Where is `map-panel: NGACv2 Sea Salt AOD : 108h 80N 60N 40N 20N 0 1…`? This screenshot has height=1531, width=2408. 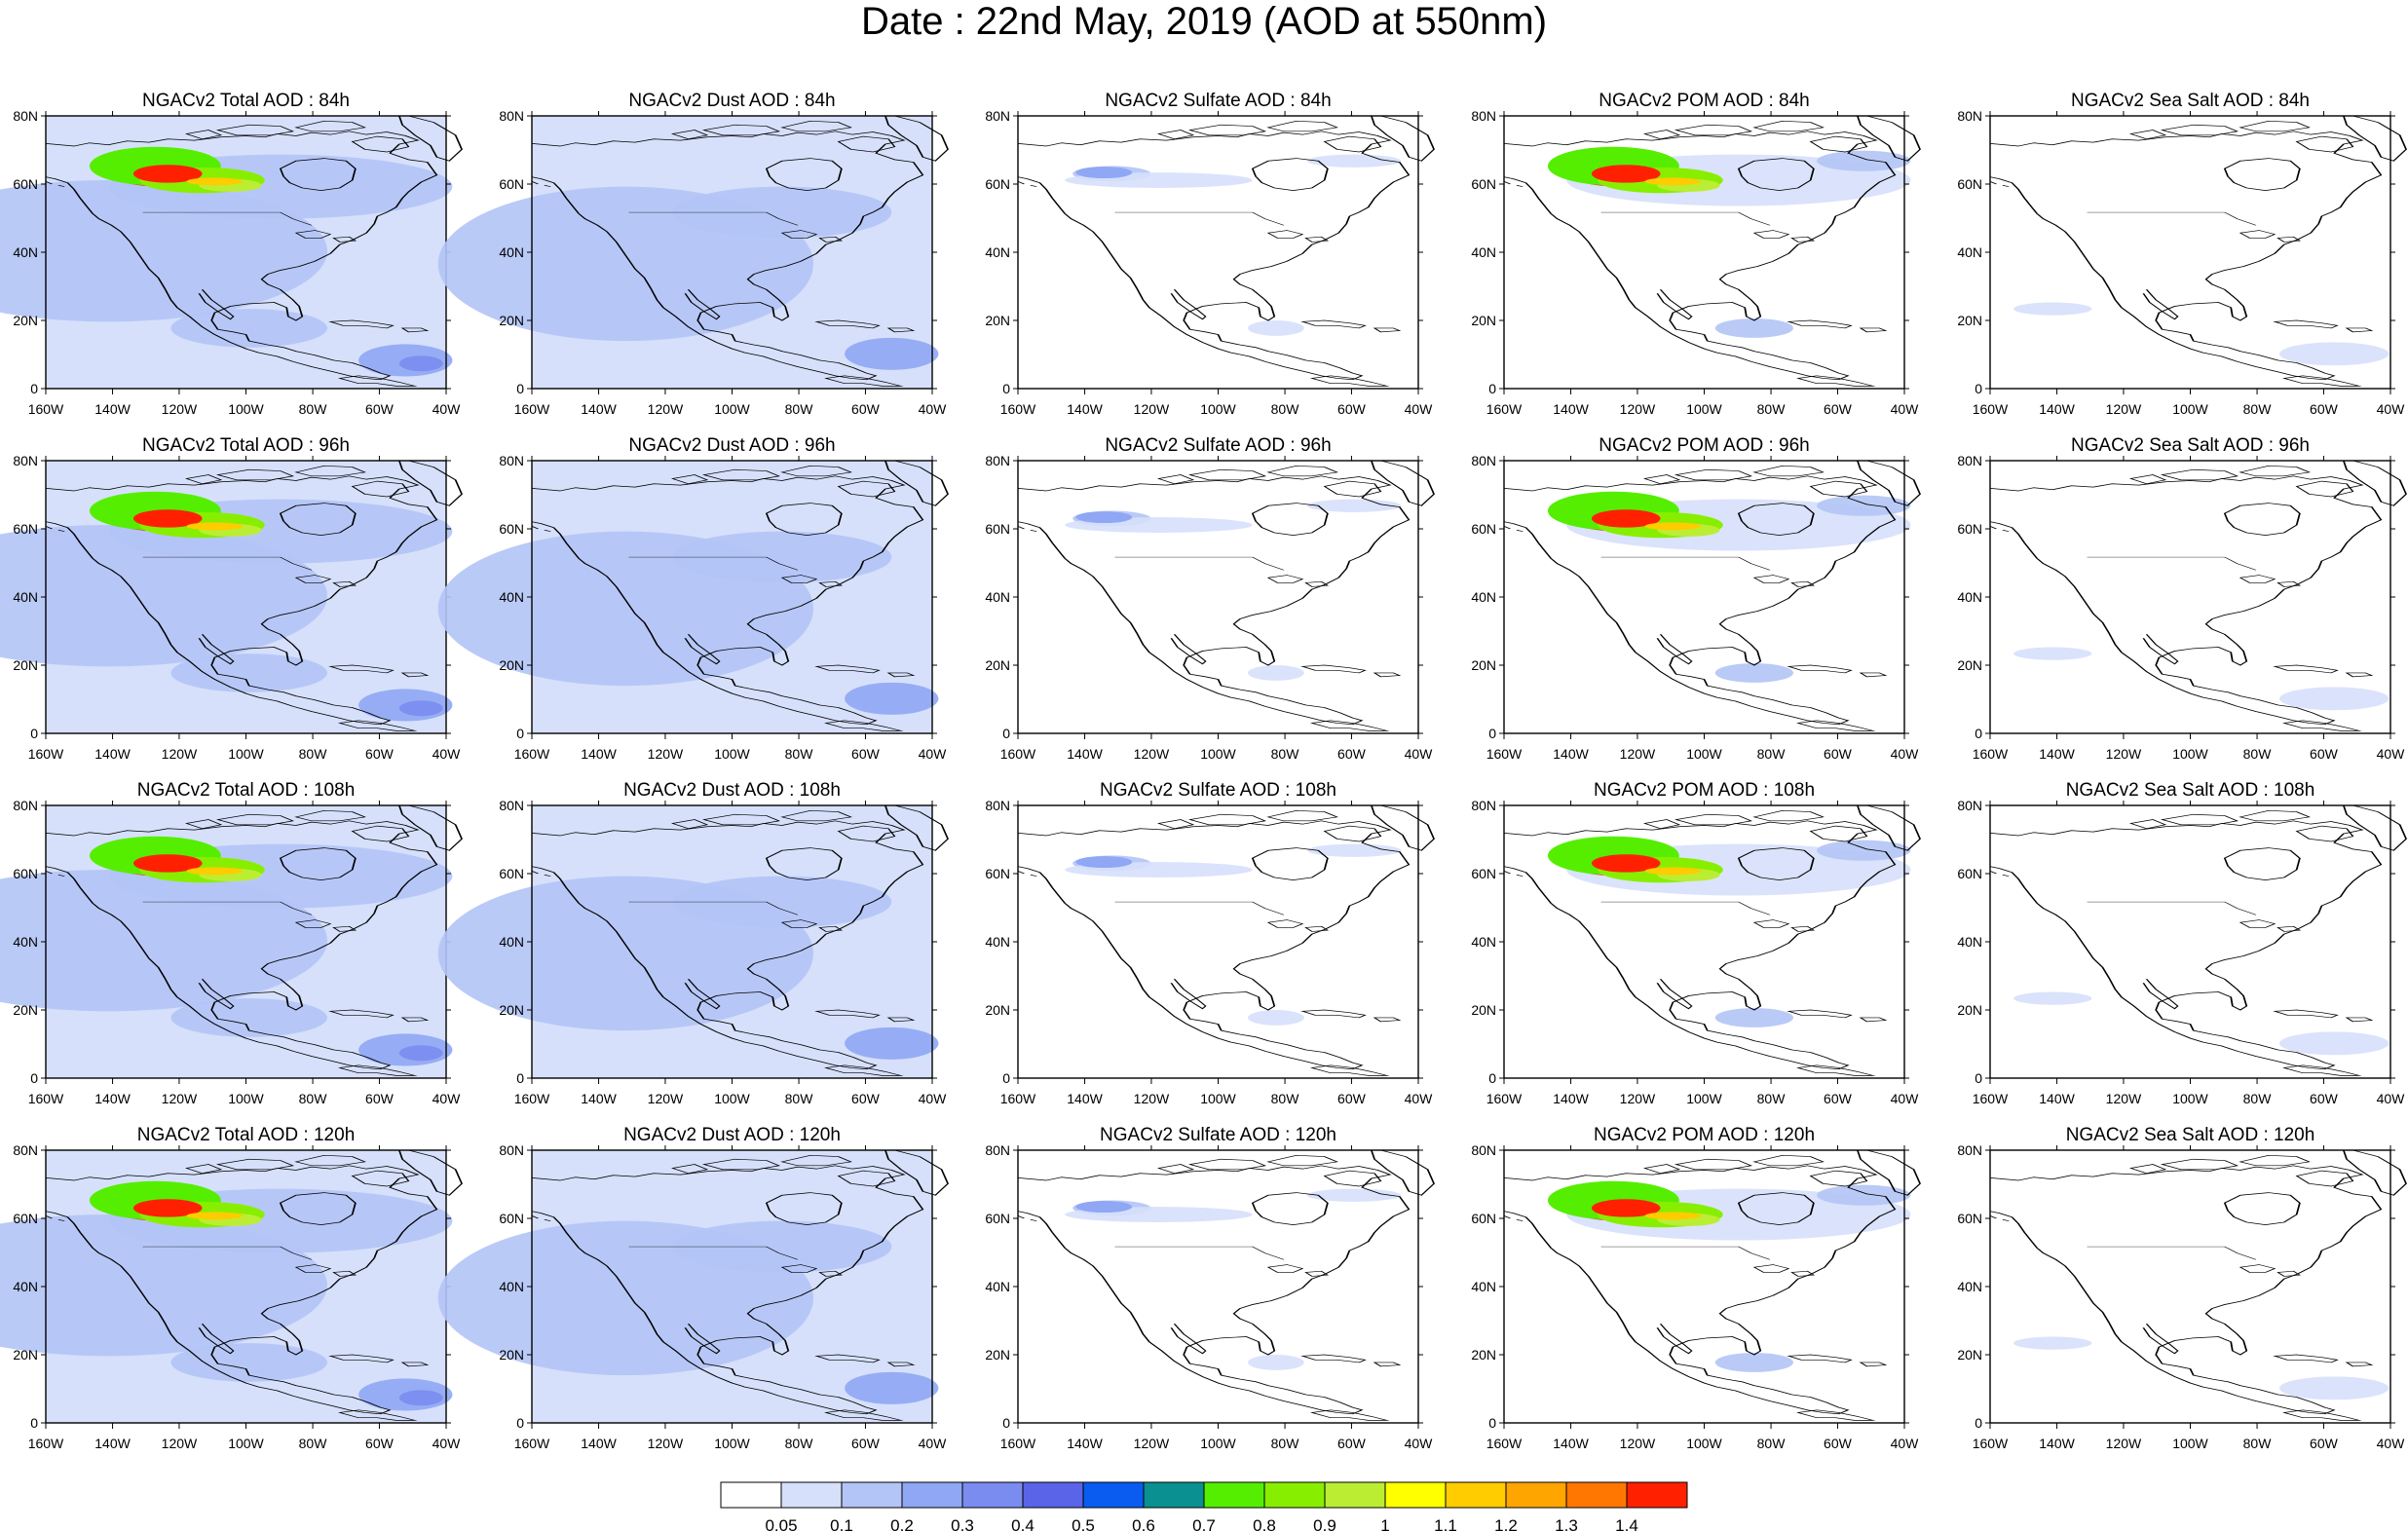
map-panel: NGACv2 Sea Salt AOD : 108h 80N 60N 40N 20N 0 1… is located at coordinates (2182, 943).